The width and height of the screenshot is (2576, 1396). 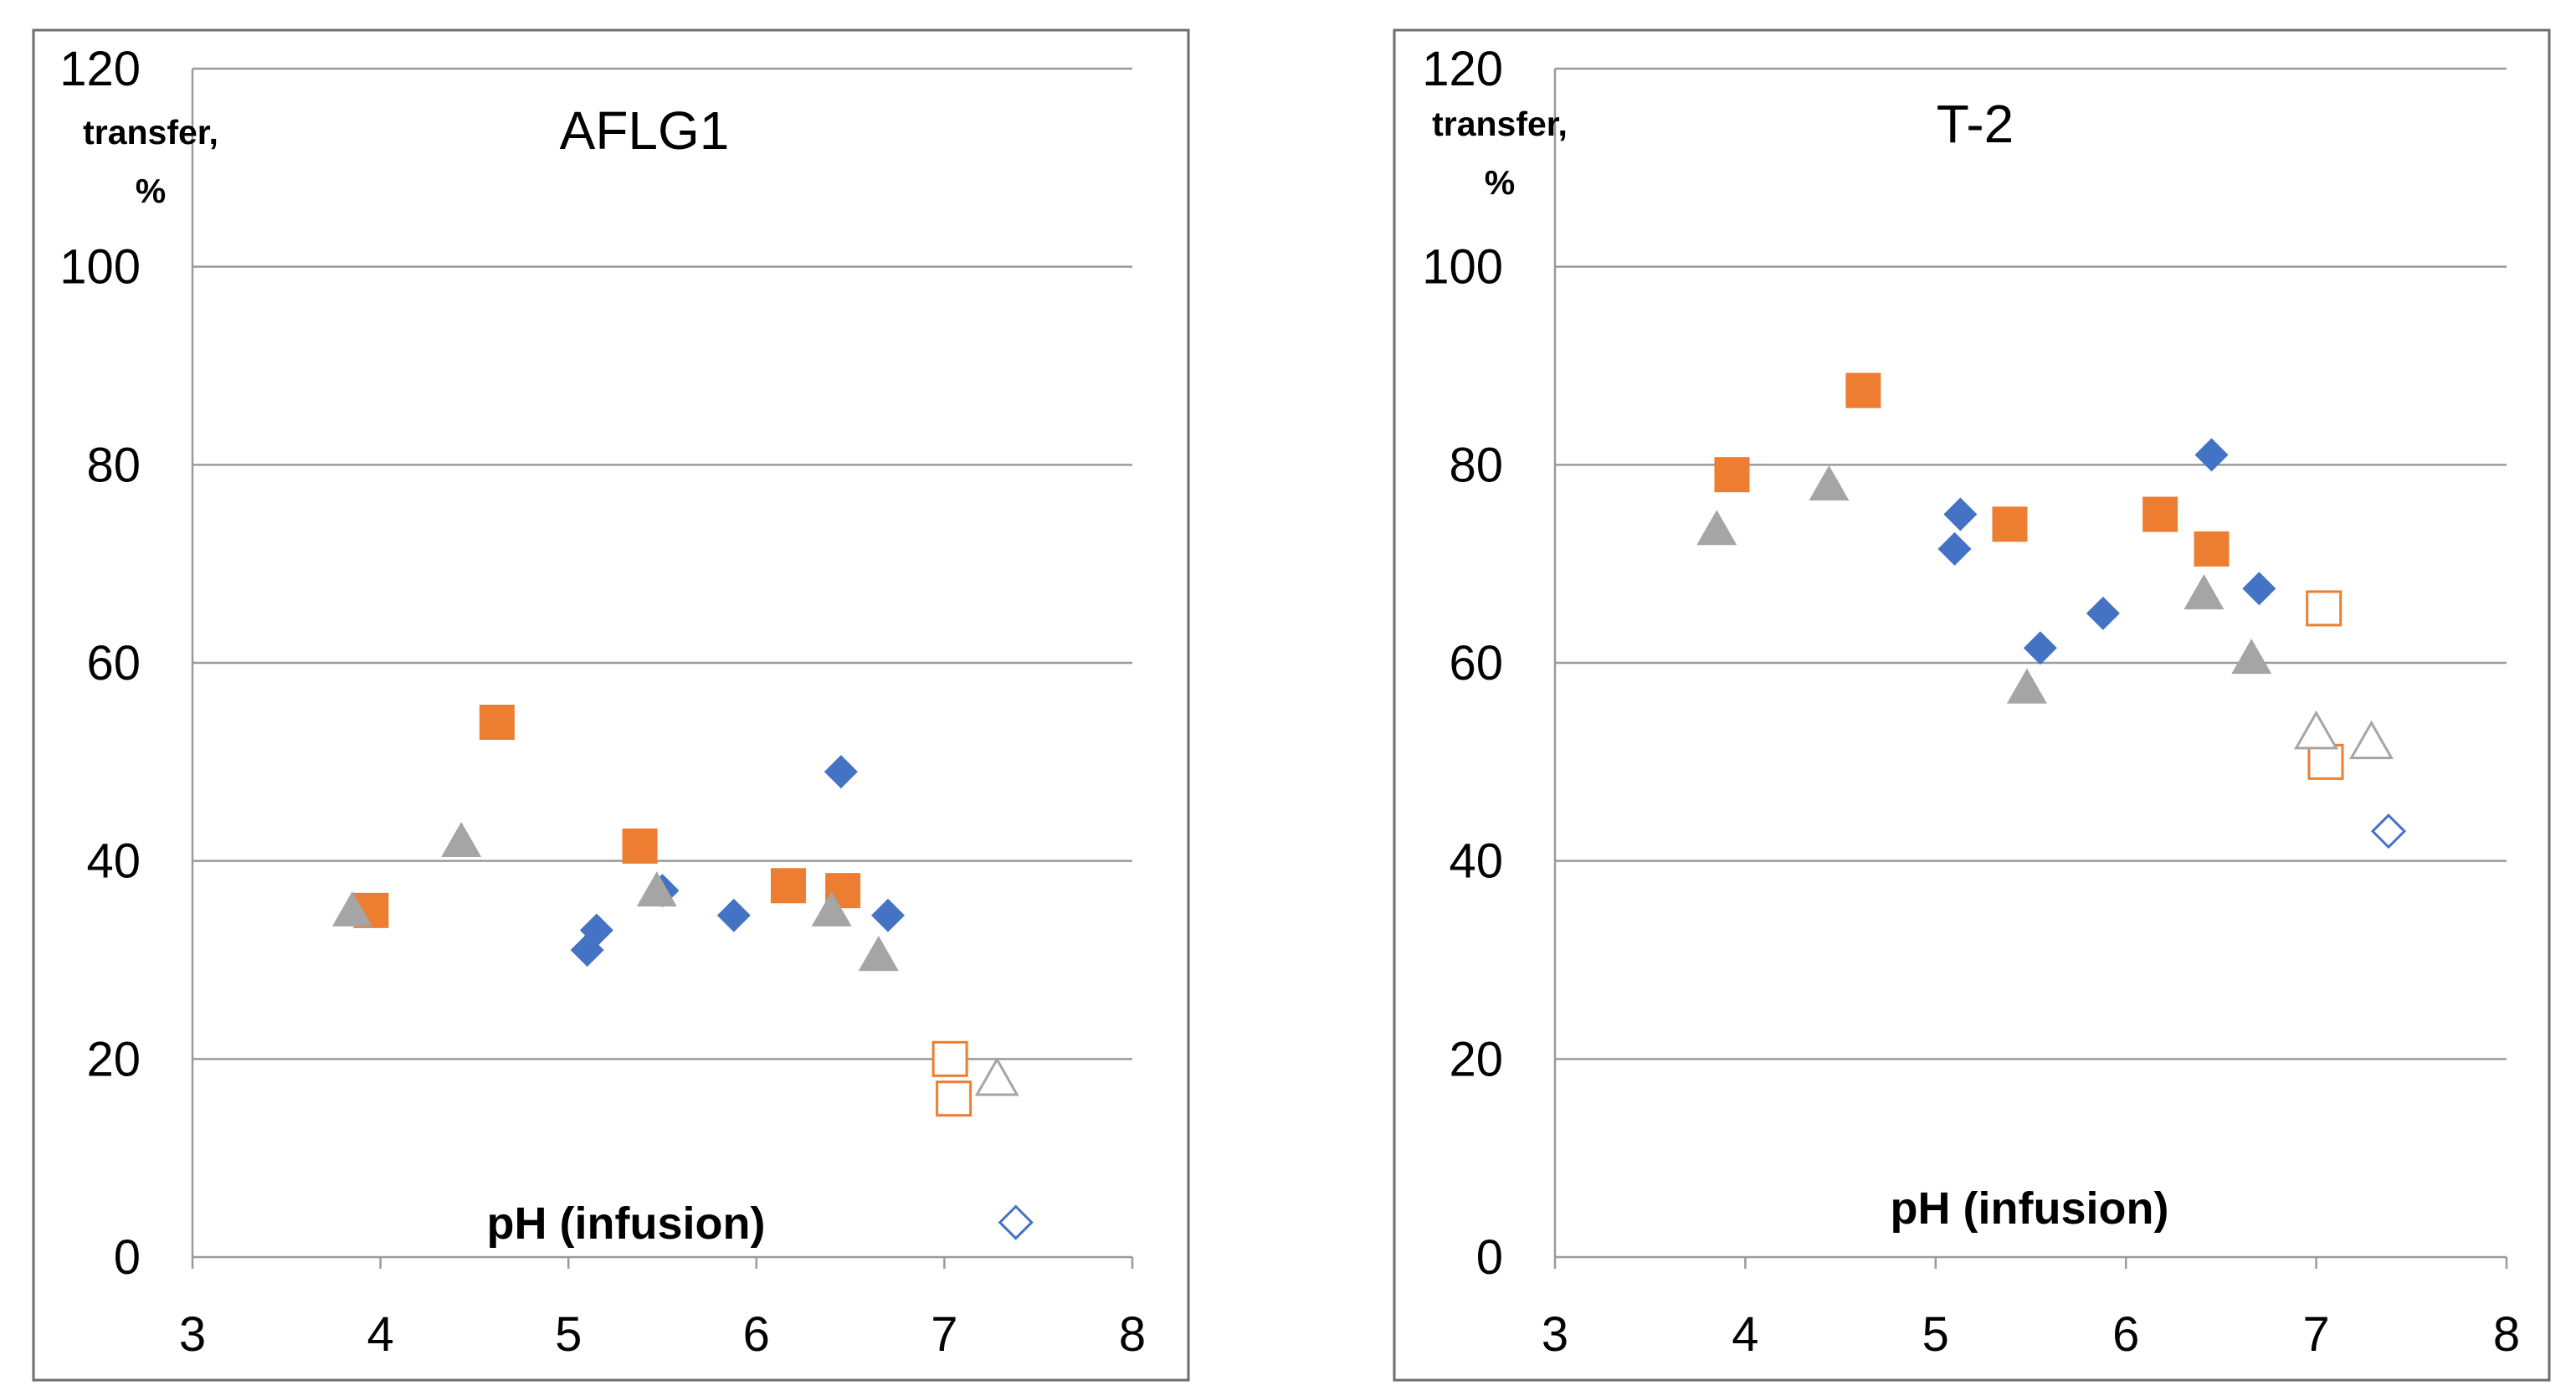 I want to click on chart-title: AFLG1, so click(x=645, y=131).